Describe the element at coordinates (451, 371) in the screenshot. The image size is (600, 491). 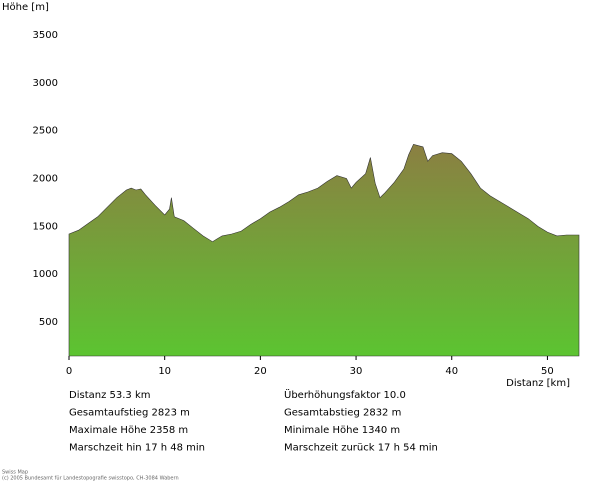
I see `x-tick-label: 40` at that location.